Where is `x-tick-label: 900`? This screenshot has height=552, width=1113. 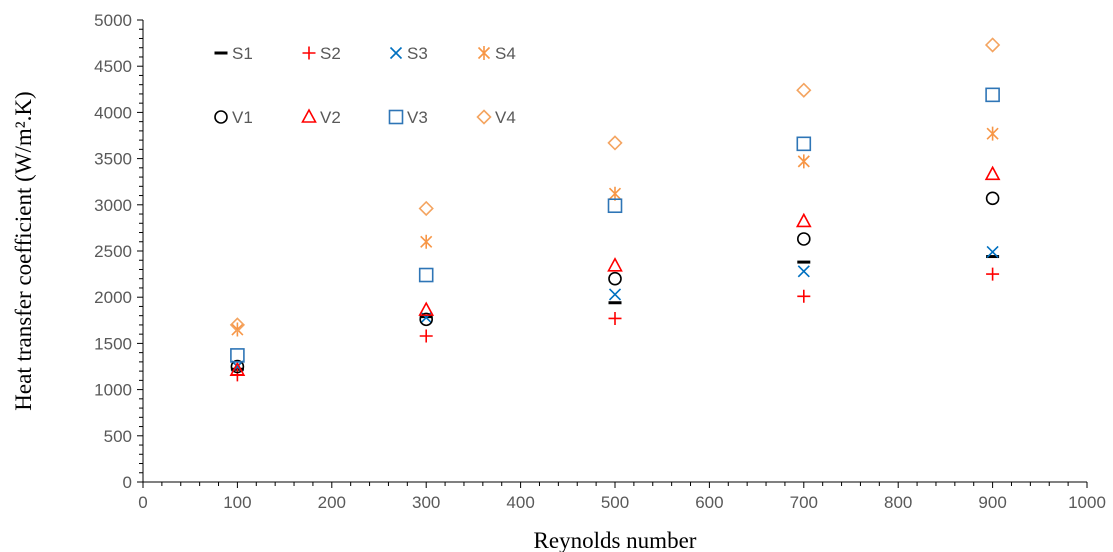
x-tick-label: 900 is located at coordinates (992, 502).